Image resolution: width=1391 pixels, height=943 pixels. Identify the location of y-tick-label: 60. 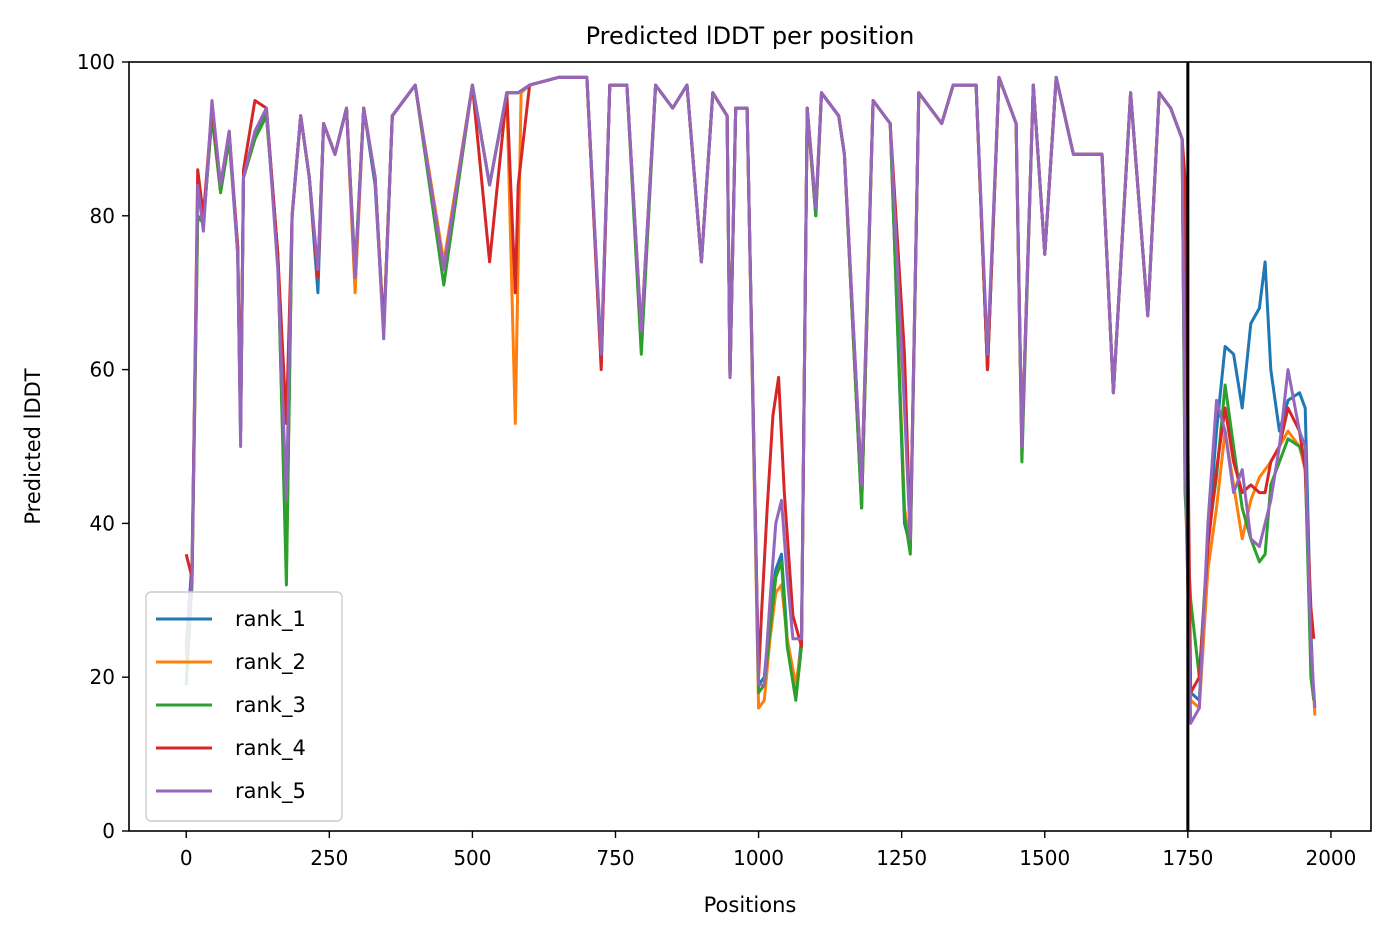
(102, 370).